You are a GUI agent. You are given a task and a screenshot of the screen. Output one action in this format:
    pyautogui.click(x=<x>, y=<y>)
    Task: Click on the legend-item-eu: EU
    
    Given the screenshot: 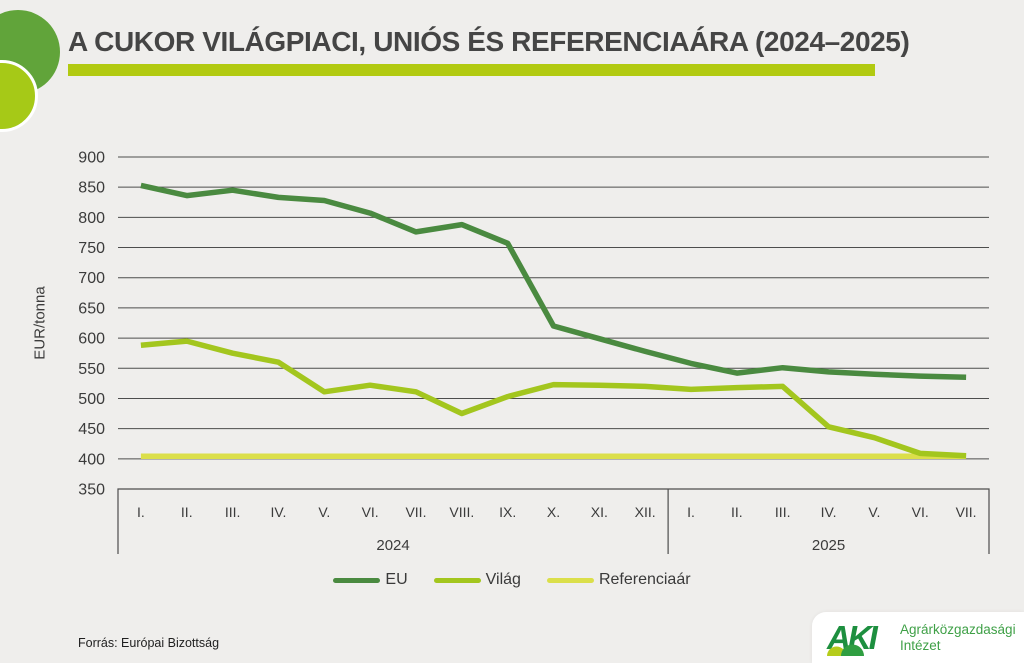 What is the action you would take?
    pyautogui.click(x=370, y=580)
    